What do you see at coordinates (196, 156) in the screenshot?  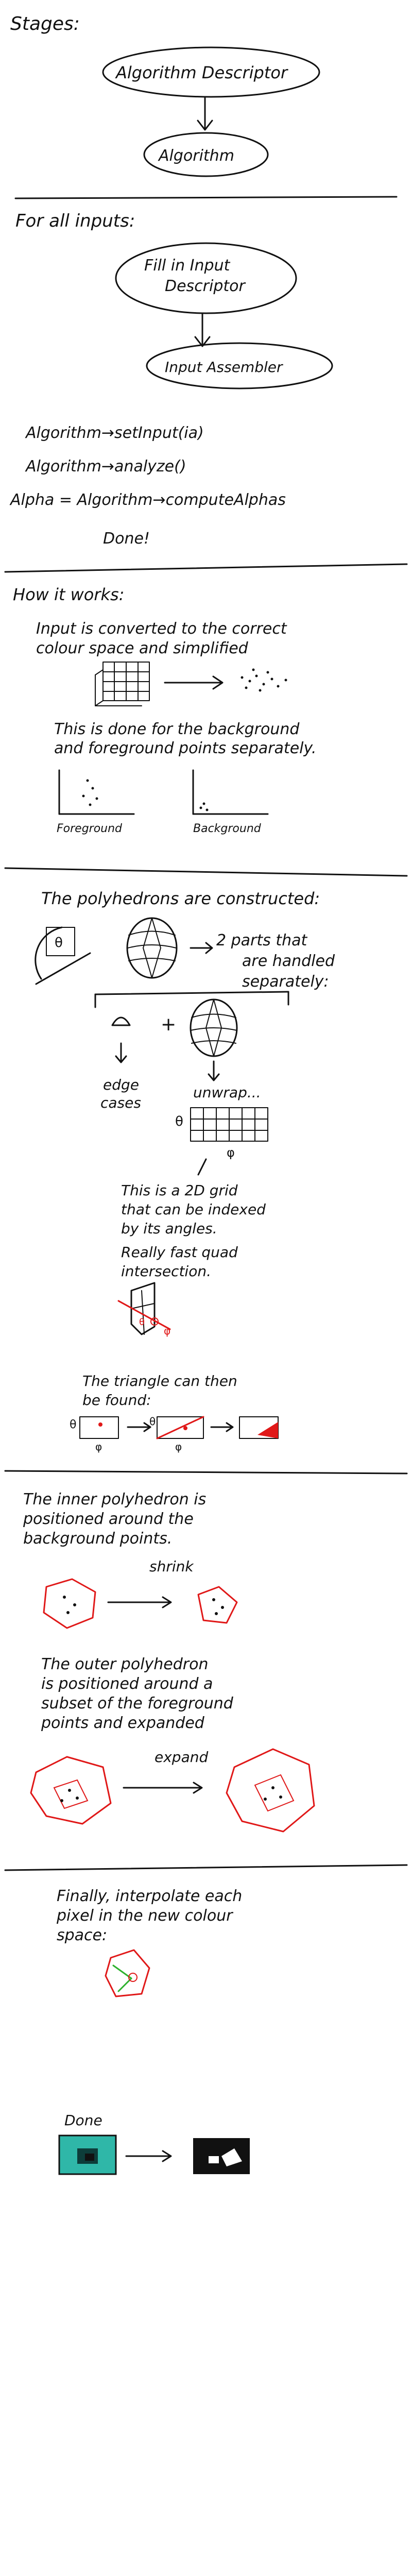 I see `algorithm-label: Algorithm` at bounding box center [196, 156].